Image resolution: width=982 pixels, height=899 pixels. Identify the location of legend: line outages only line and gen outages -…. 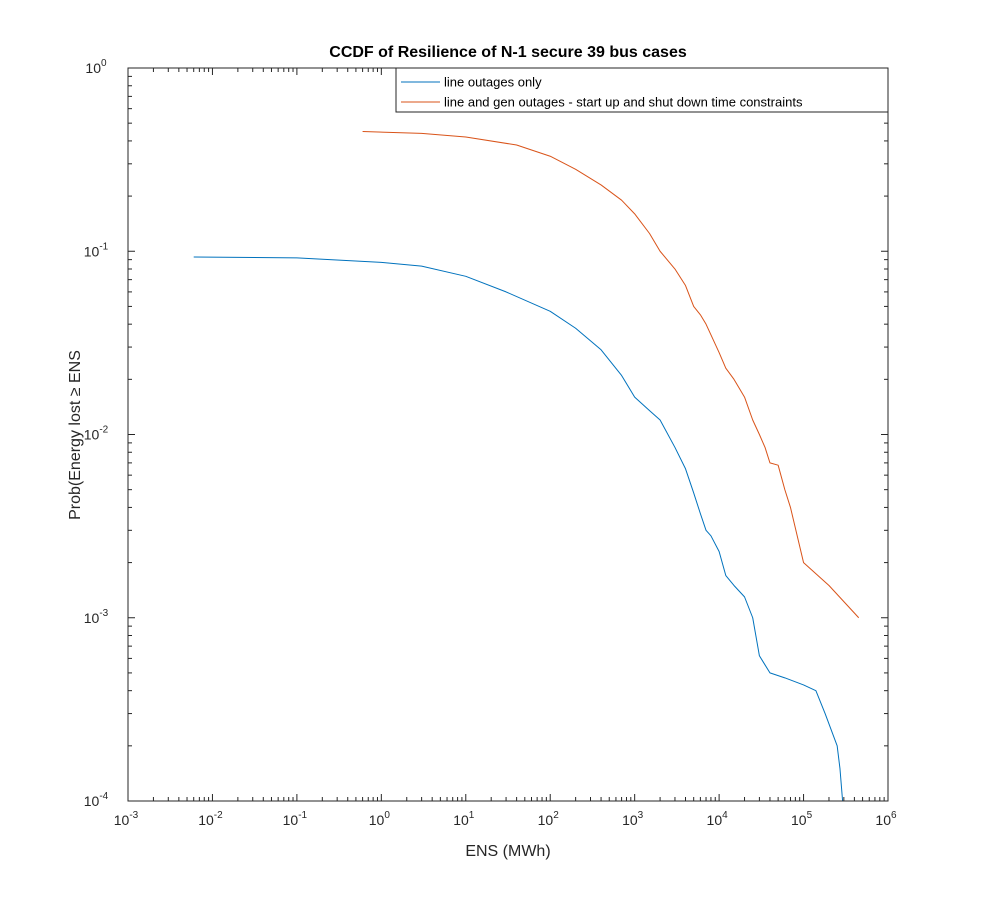
(642, 90).